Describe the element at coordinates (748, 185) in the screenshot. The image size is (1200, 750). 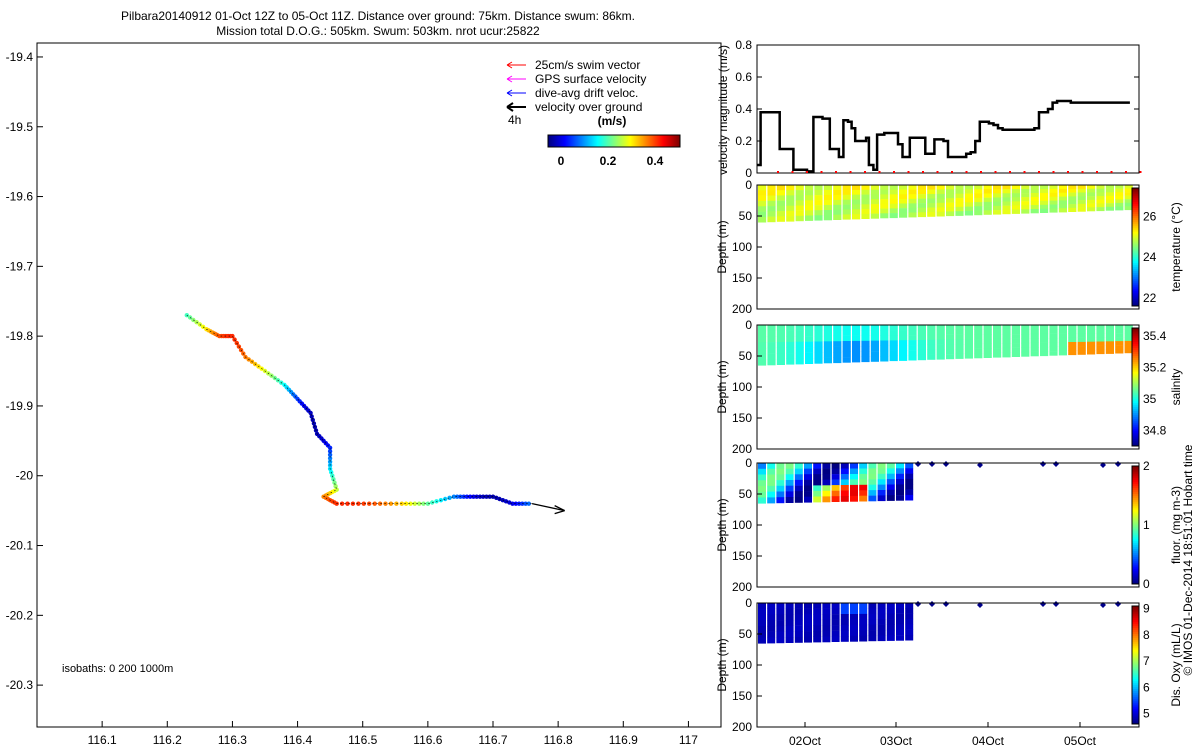
I see `depth-tick-label: 0` at that location.